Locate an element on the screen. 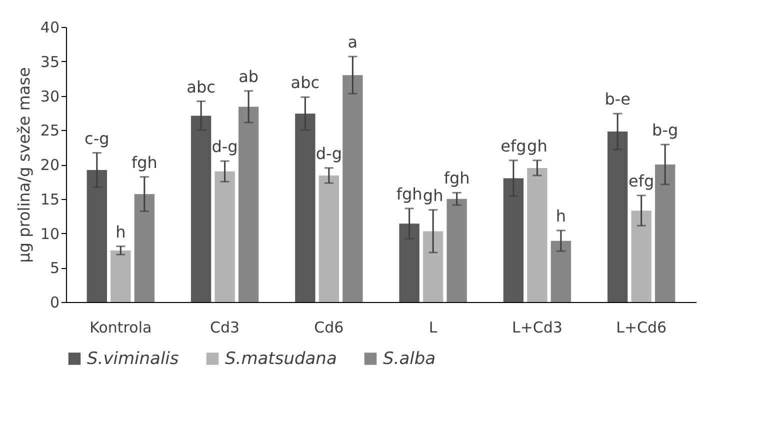 The height and width of the screenshot is (431, 768). x-tick-label: Cd3 is located at coordinates (225, 327).